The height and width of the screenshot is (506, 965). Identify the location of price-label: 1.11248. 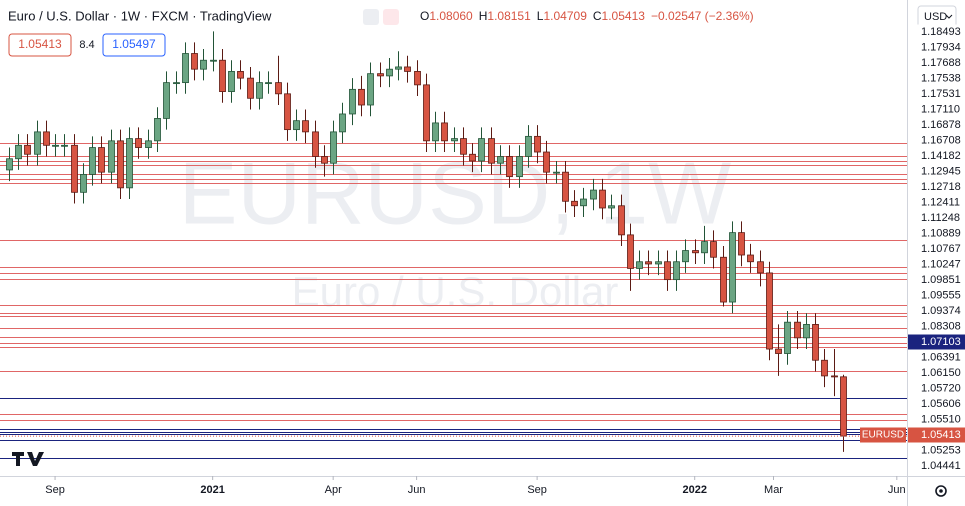
(940, 218).